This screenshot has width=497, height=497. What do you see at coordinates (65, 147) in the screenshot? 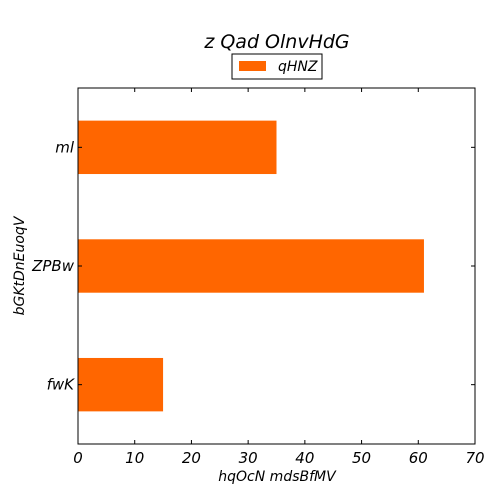
I see `y-tick-label-ml: ml` at bounding box center [65, 147].